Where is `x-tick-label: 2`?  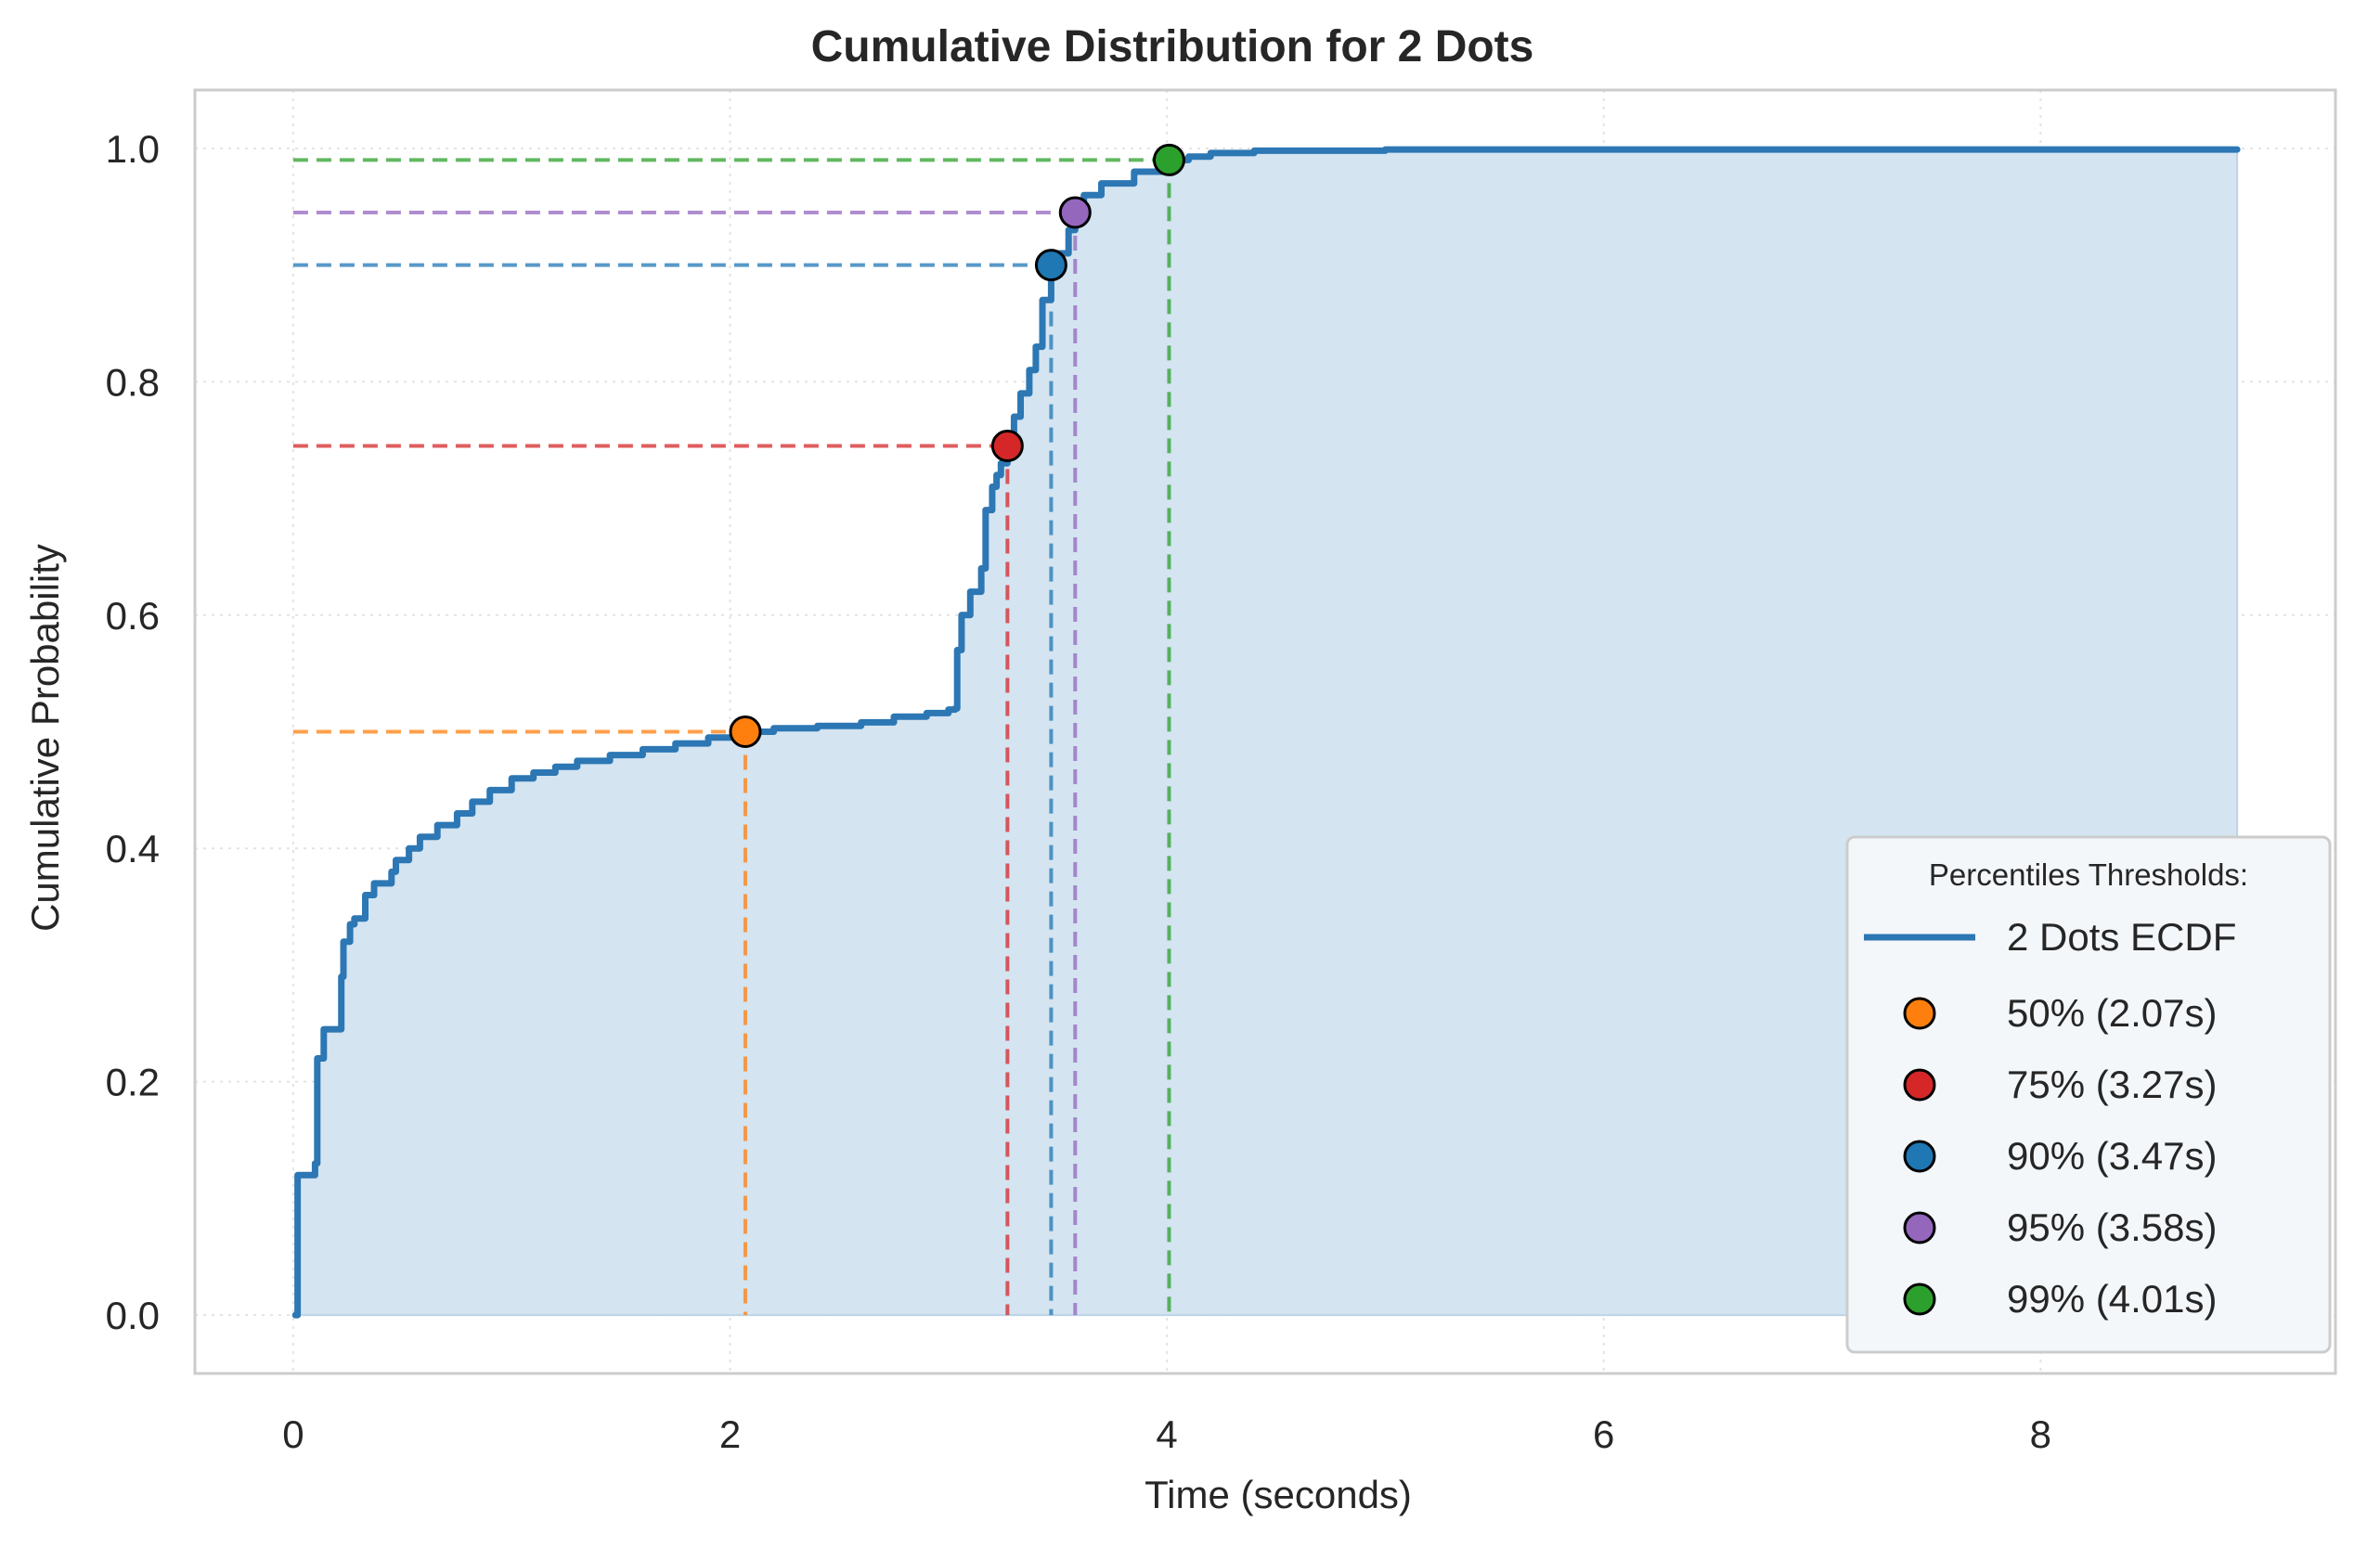 x-tick-label: 2 is located at coordinates (730, 1434).